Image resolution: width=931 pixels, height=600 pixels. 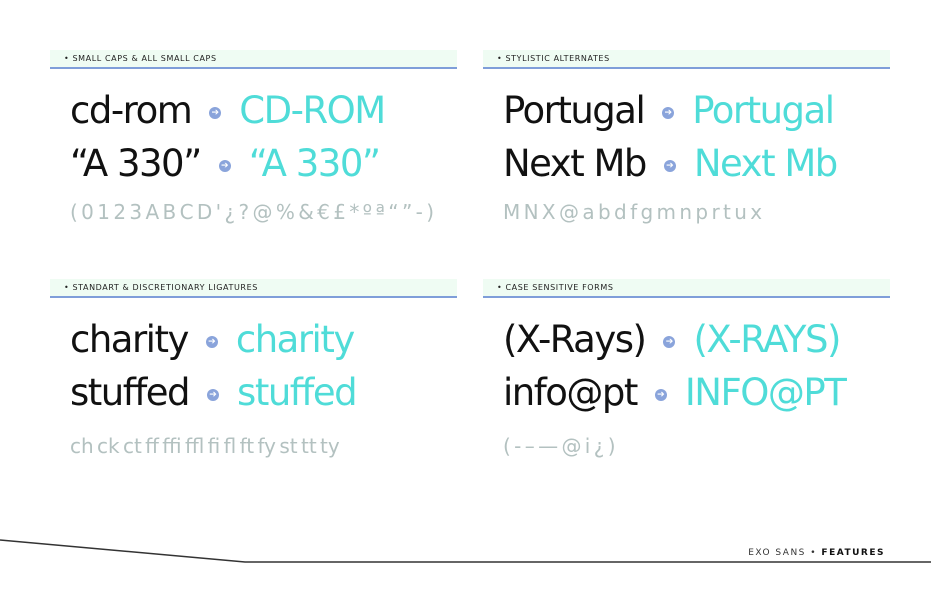 What do you see at coordinates (297, 392) in the screenshot?
I see `result-text: stuffed` at bounding box center [297, 392].